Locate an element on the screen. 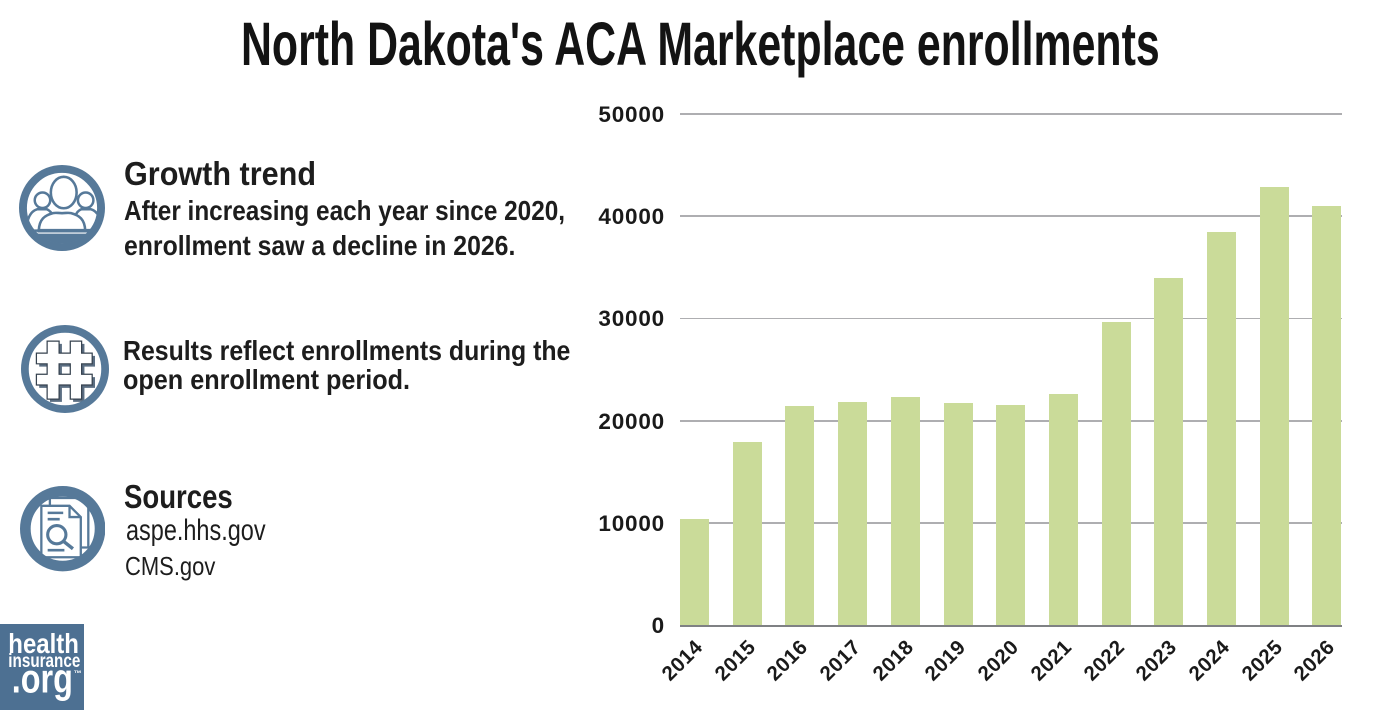 The image size is (1400, 710). svg-text: insurance is located at coordinates (44, 661).